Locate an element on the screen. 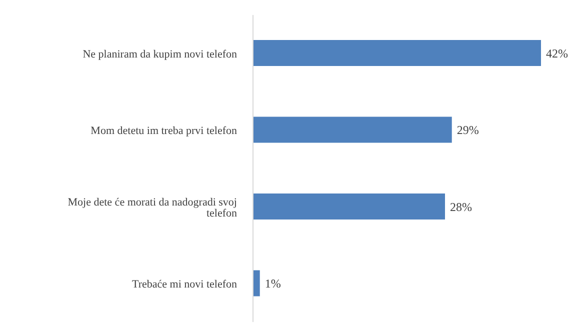 The height and width of the screenshot is (336, 576). data-label: 29% is located at coordinates (467, 130).